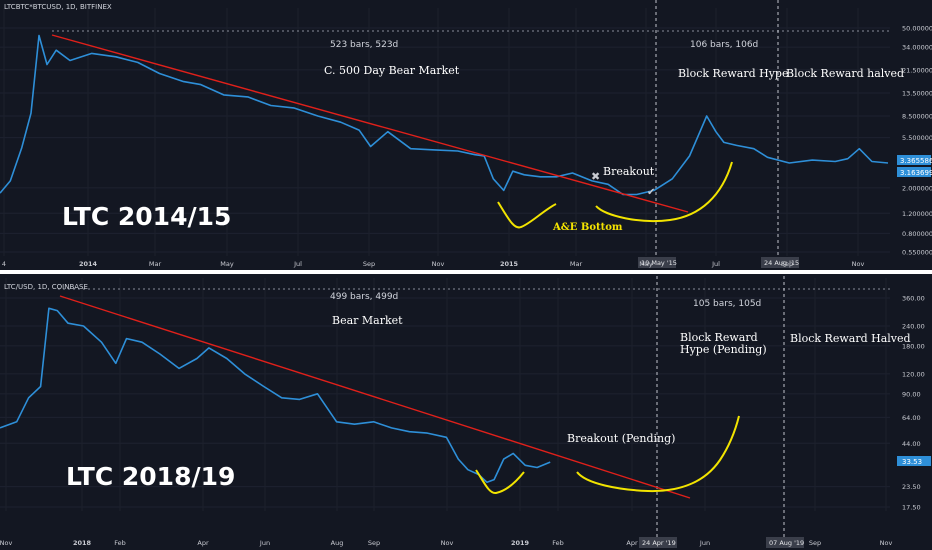 The width and height of the screenshot is (932, 550). What do you see at coordinates (4, 264) in the screenshot?
I see `x-tick-label: 4` at bounding box center [4, 264].